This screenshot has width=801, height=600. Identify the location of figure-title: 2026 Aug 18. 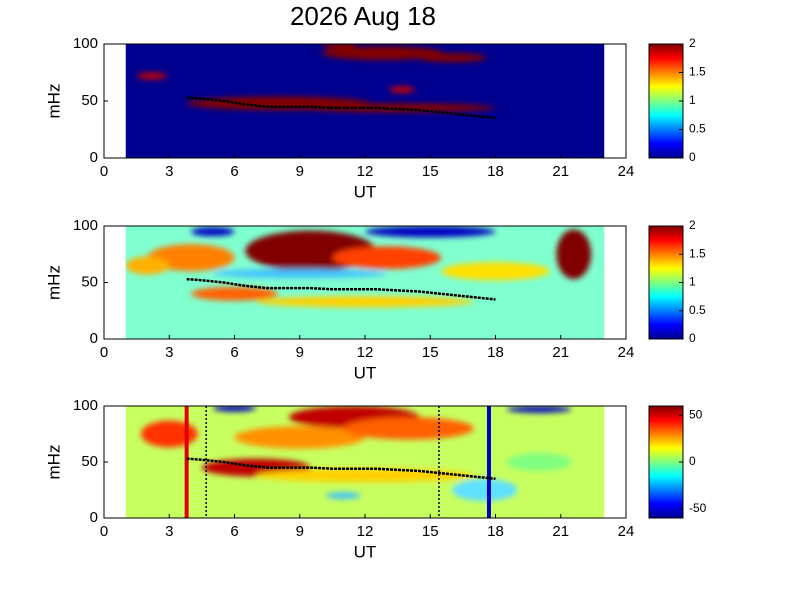
(363, 16).